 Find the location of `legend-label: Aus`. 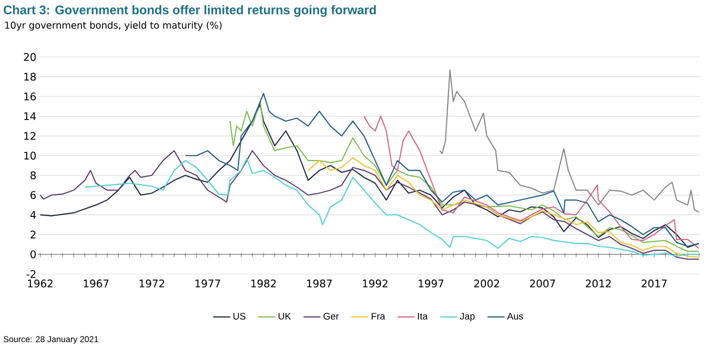

legend-label: Aus is located at coordinates (515, 316).